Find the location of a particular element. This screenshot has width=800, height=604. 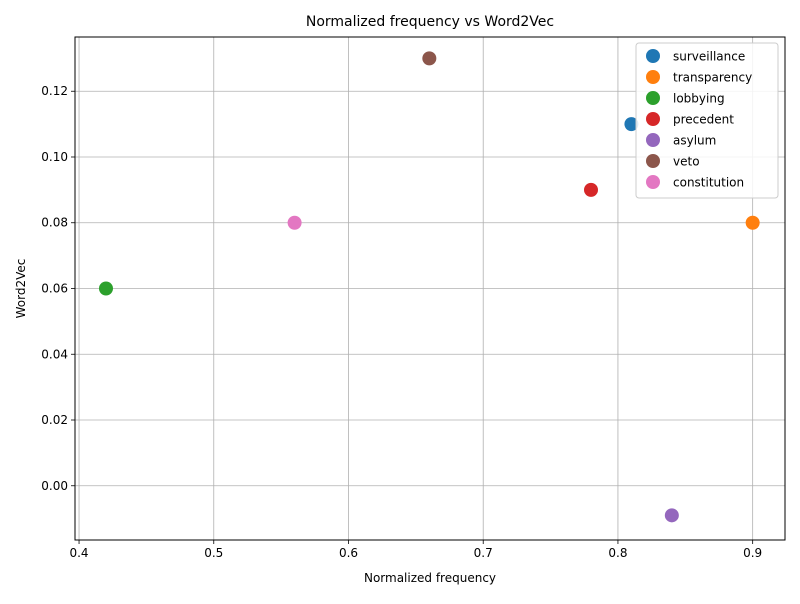

legend-box is located at coordinates (707, 120).